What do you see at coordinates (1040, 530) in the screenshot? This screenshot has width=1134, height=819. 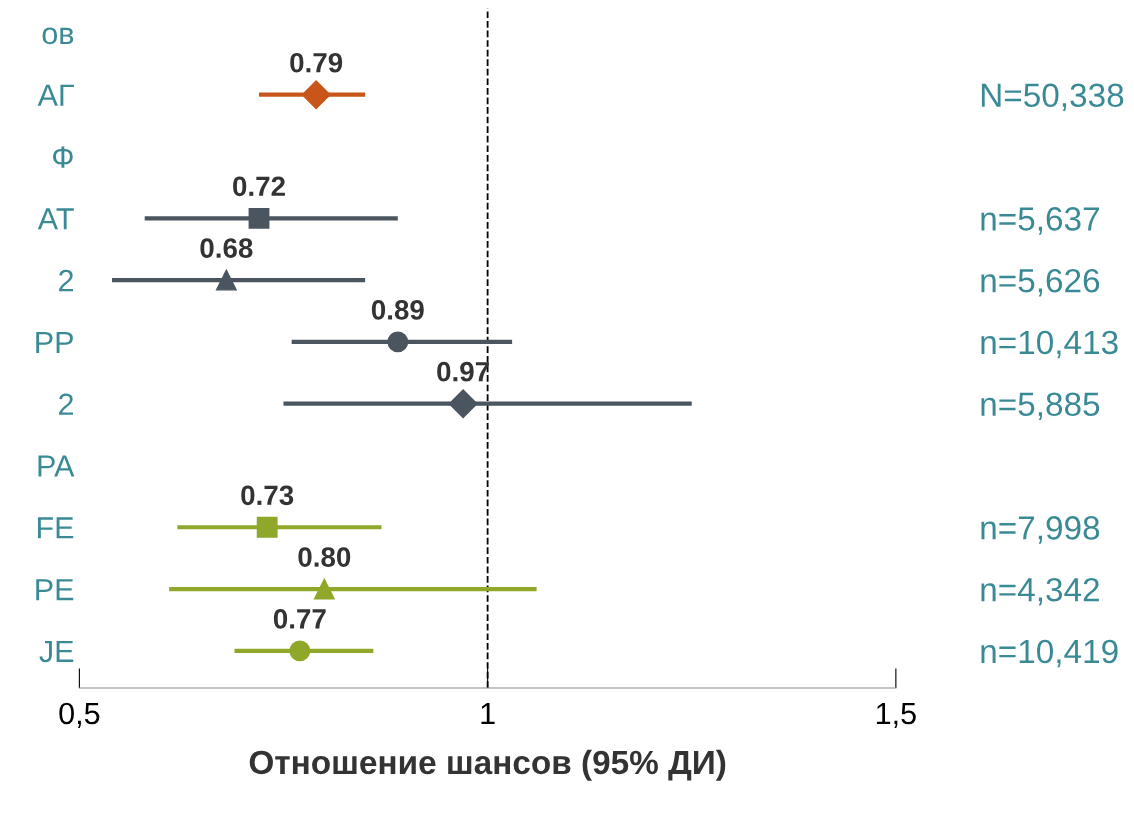 I see `y2-tick-label: n=7,998` at bounding box center [1040, 530].